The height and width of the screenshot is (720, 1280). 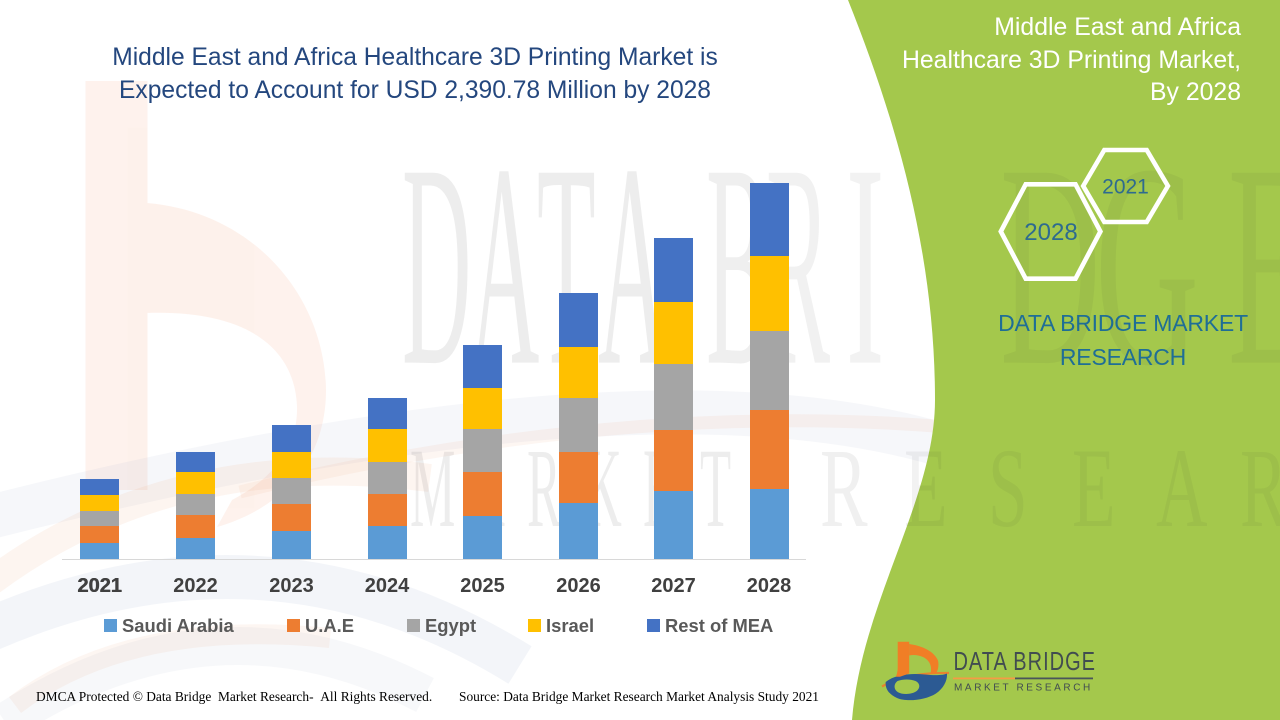 I want to click on svg-text: 2028, so click(x=1050, y=232).